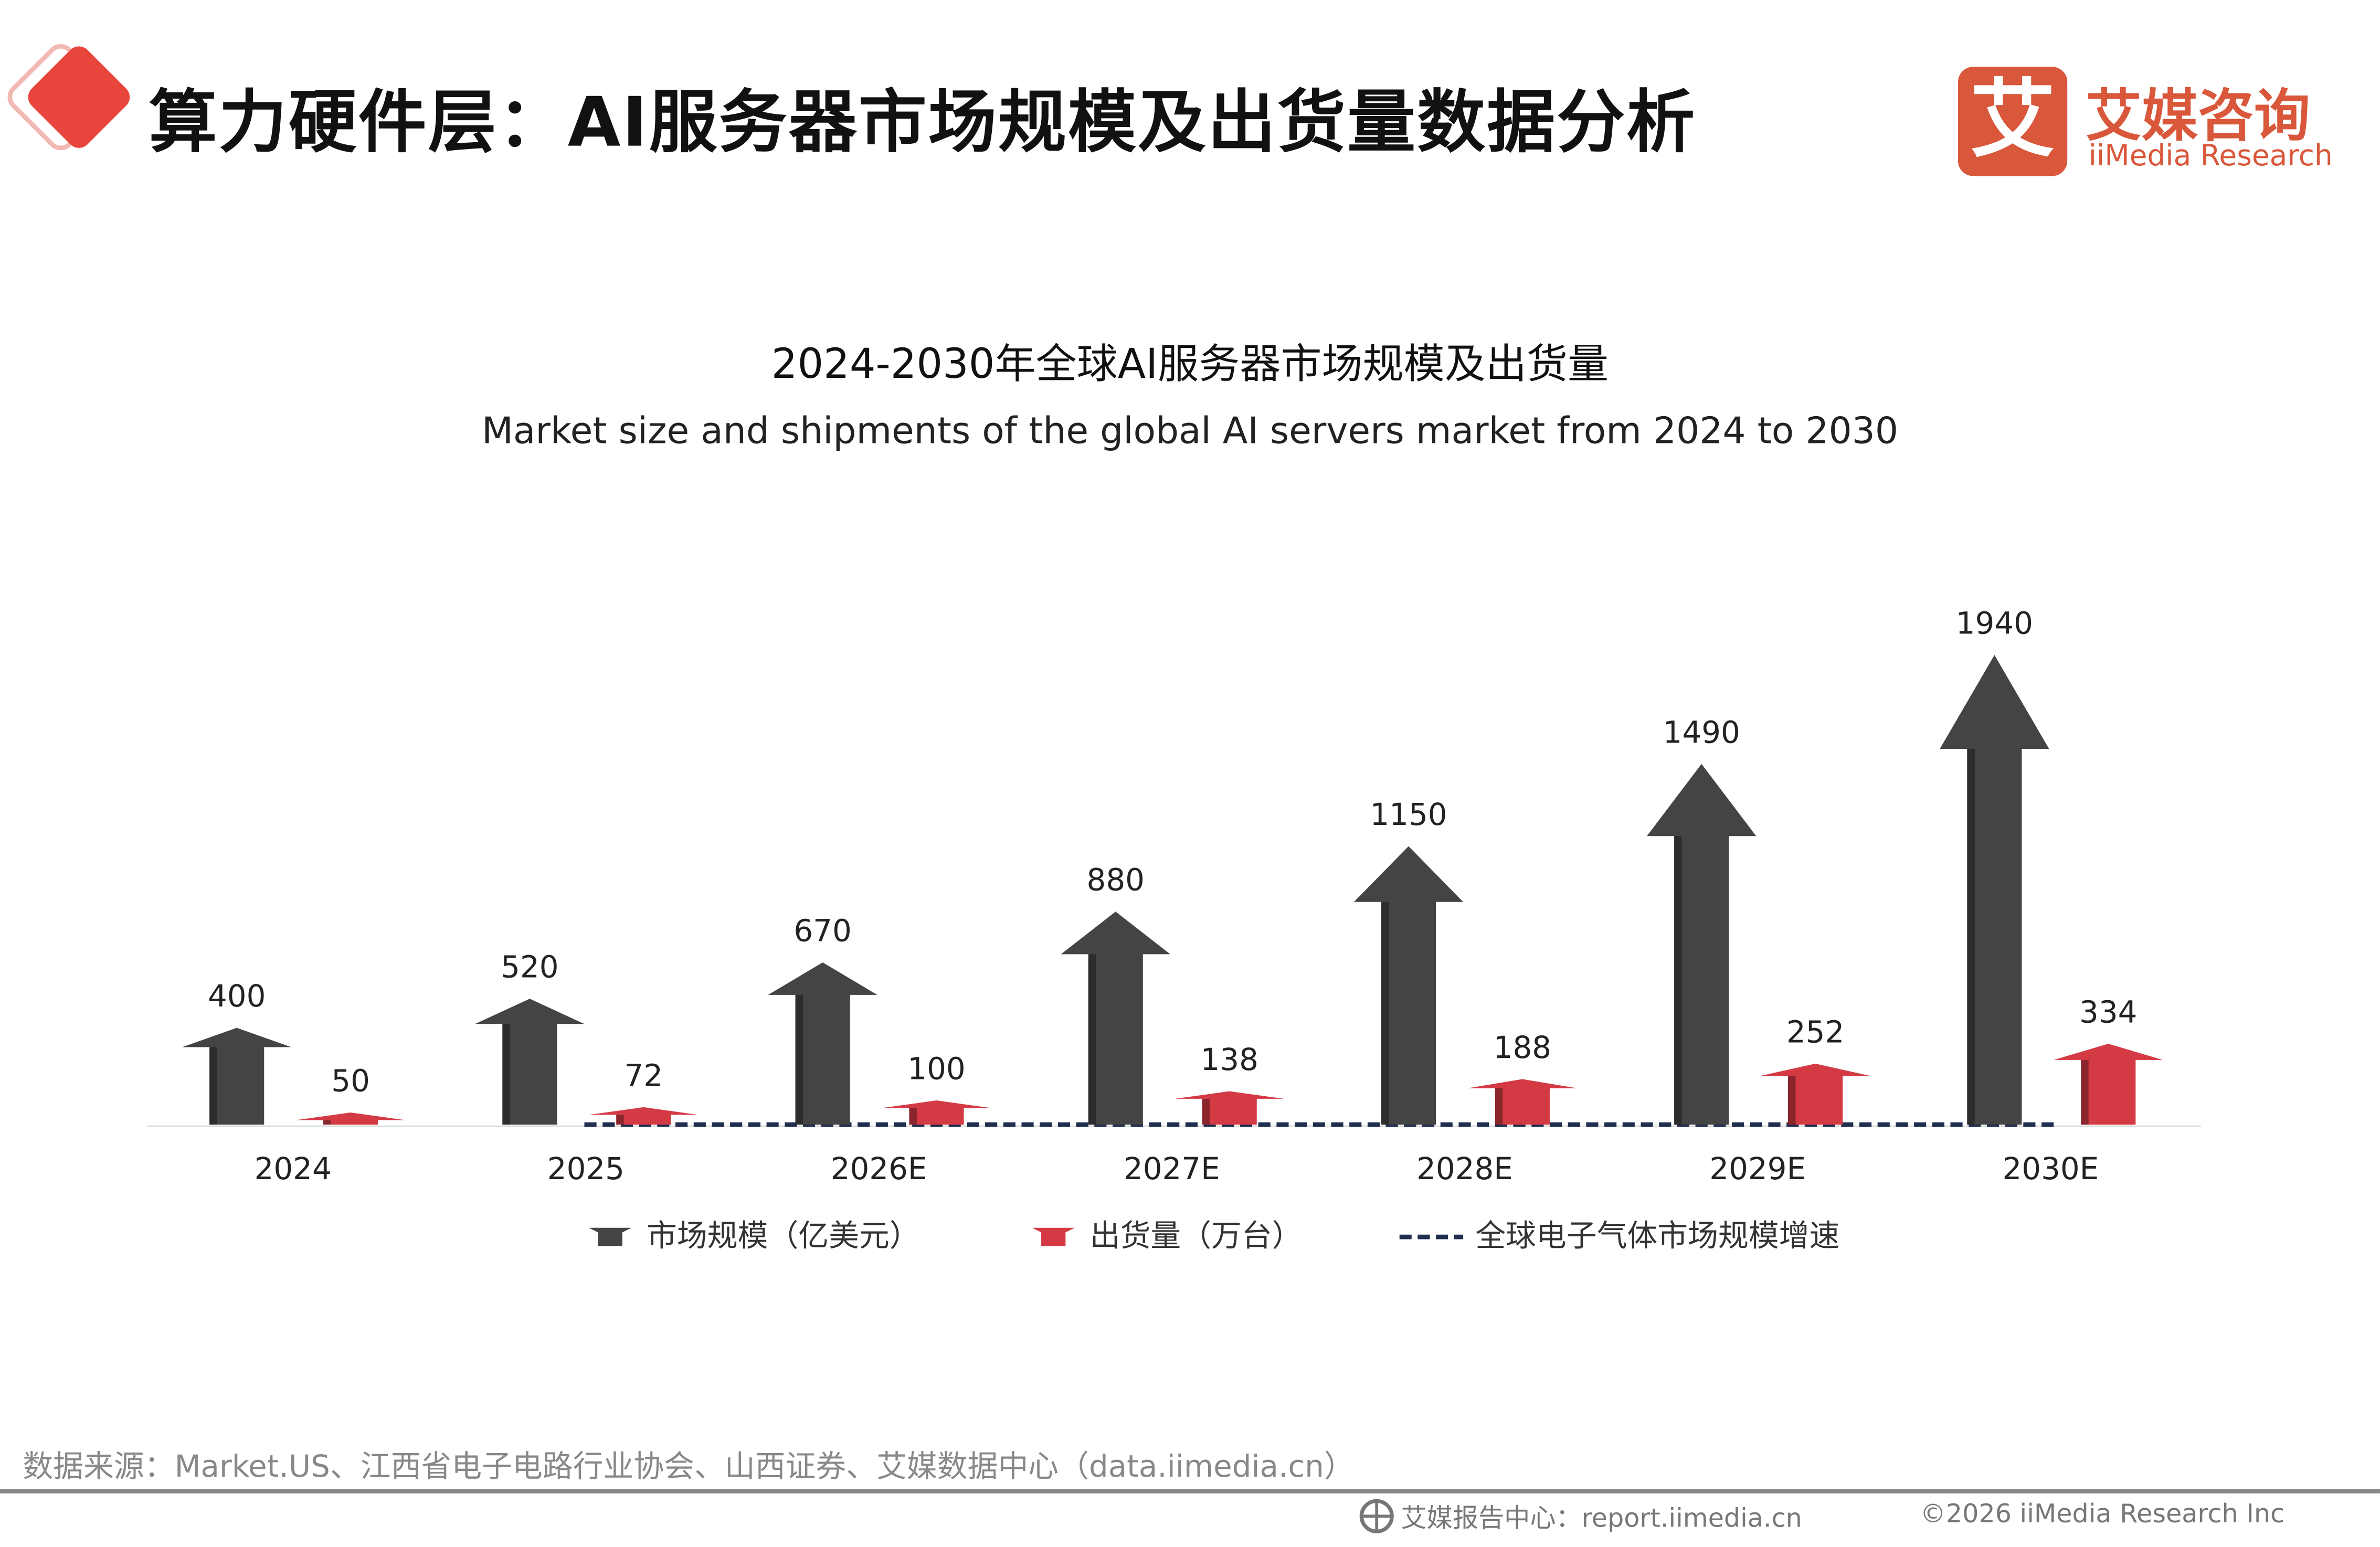  I want to click on header-diamond-icon, so click(68, 97).